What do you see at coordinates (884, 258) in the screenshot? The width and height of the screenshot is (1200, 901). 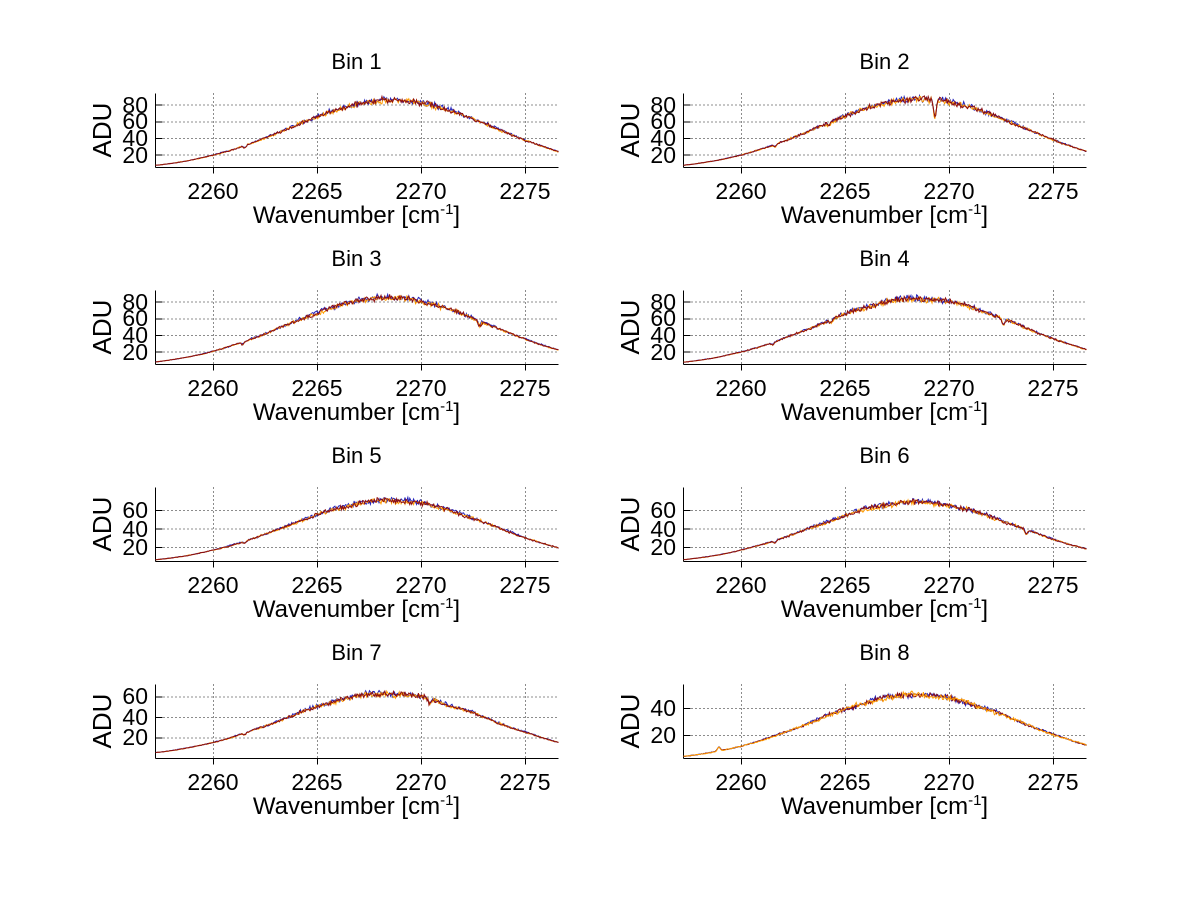 I see `plot-title: Bin 4` at bounding box center [884, 258].